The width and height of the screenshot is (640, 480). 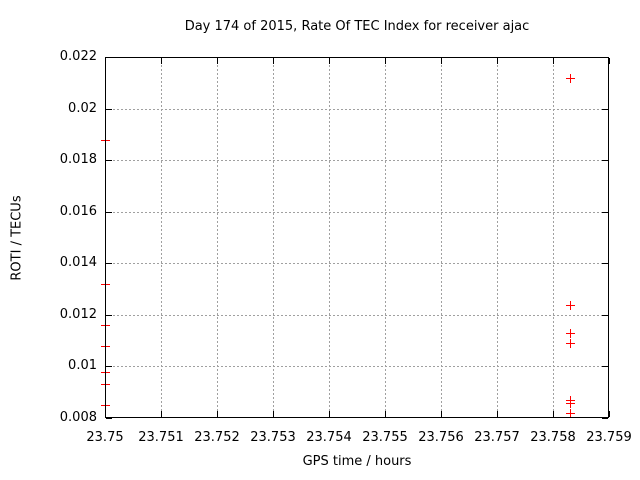 What do you see at coordinates (497, 437) in the screenshot?
I see `x-tick-label: 23.757` at bounding box center [497, 437].